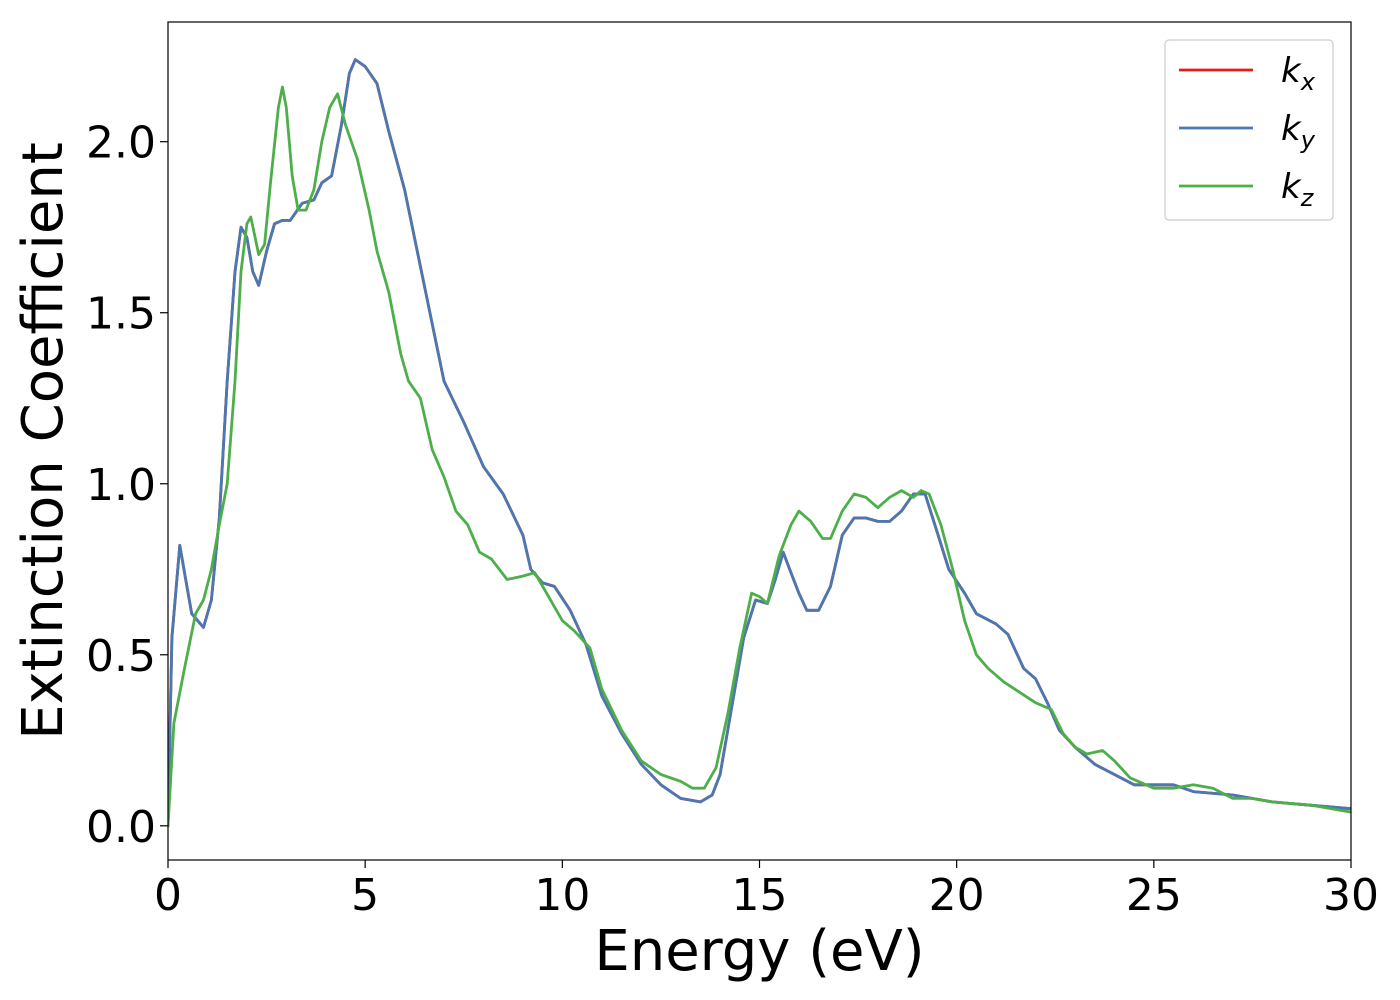 Image resolution: width=1400 pixels, height=1000 pixels. Describe the element at coordinates (1298, 73) in the screenshot. I see `legend-label: kx` at that location.